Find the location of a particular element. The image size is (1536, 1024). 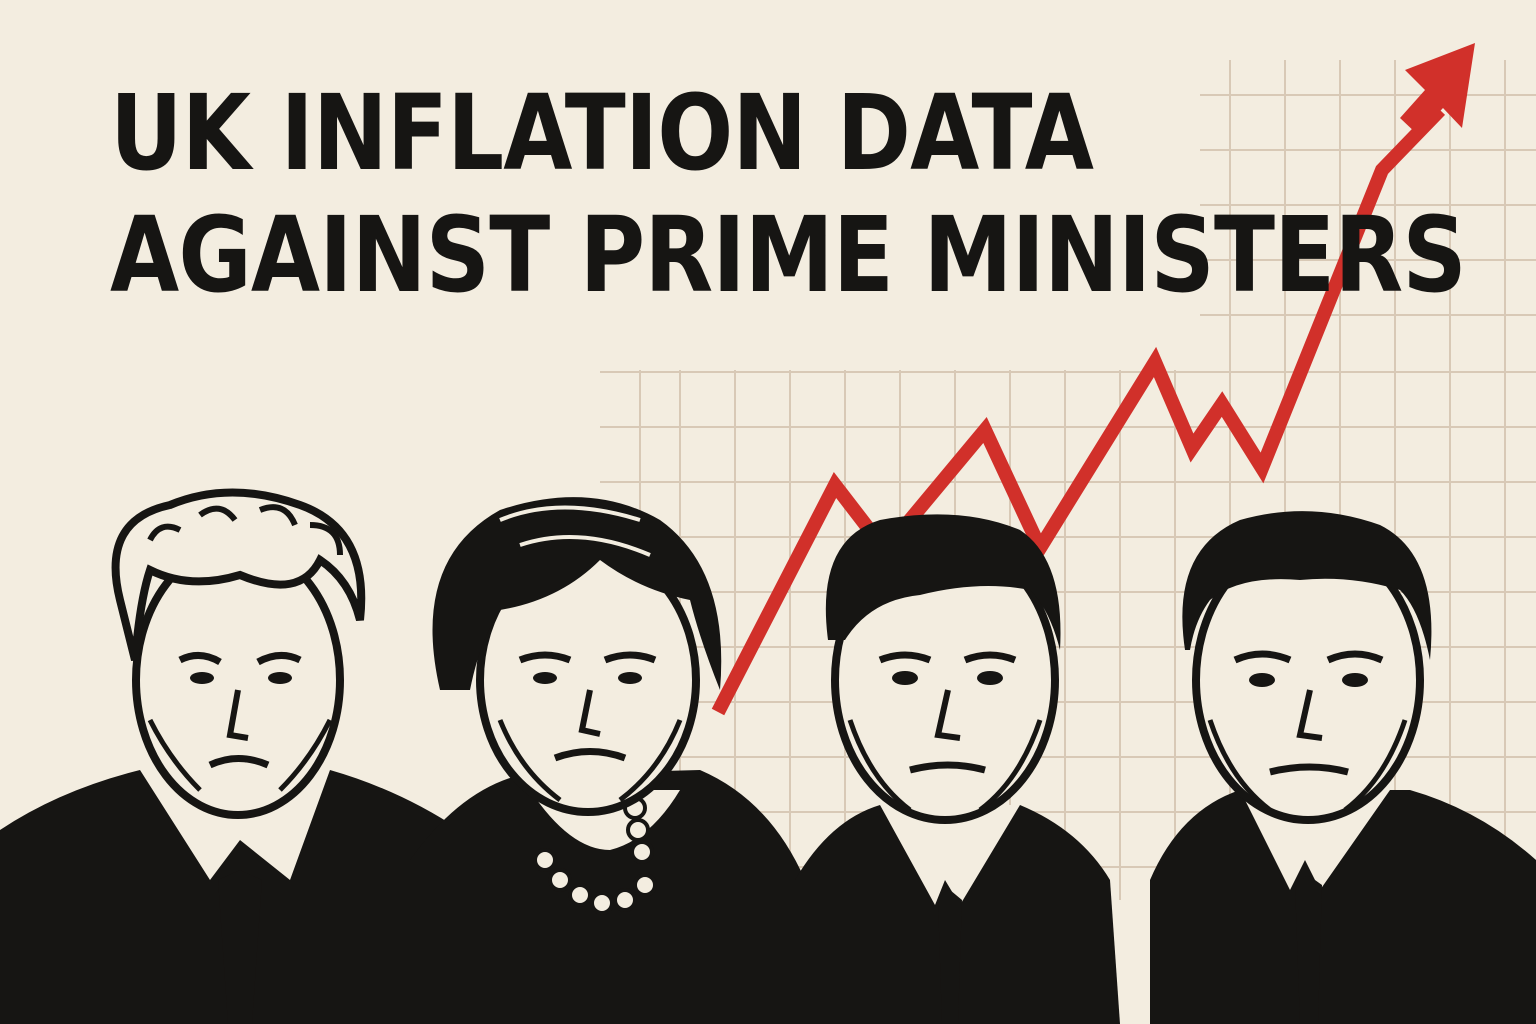

title-line-1: UK INFLATION DATA is located at coordinates (602, 133).